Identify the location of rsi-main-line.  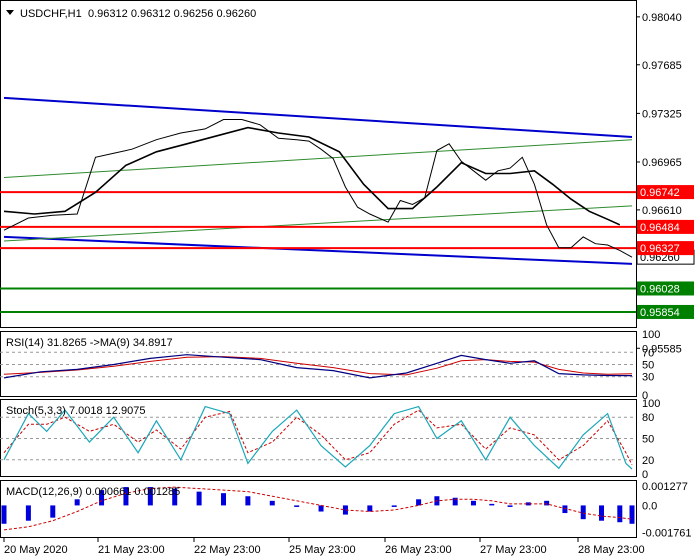
(318, 366).